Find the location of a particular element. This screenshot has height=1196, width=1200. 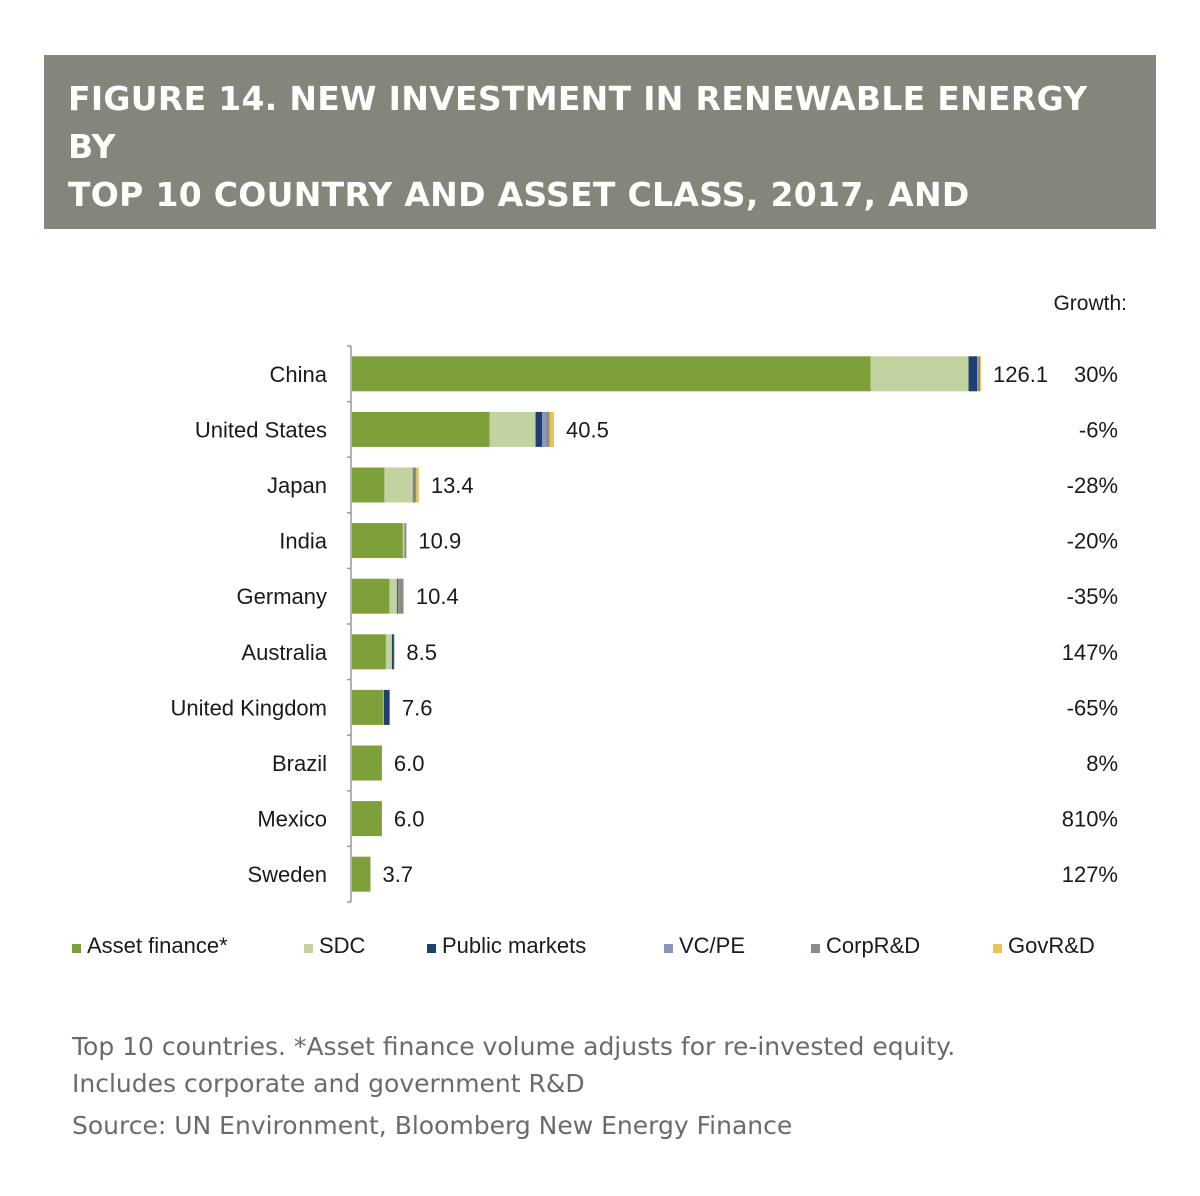

growth-label: 810% is located at coordinates (1090, 819).